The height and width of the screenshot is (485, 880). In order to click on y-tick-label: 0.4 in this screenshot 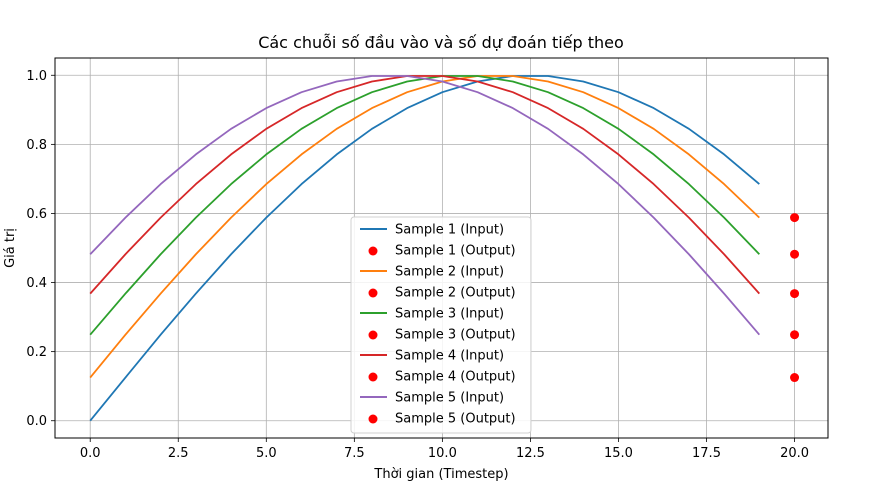, I will do `click(36, 283)`.